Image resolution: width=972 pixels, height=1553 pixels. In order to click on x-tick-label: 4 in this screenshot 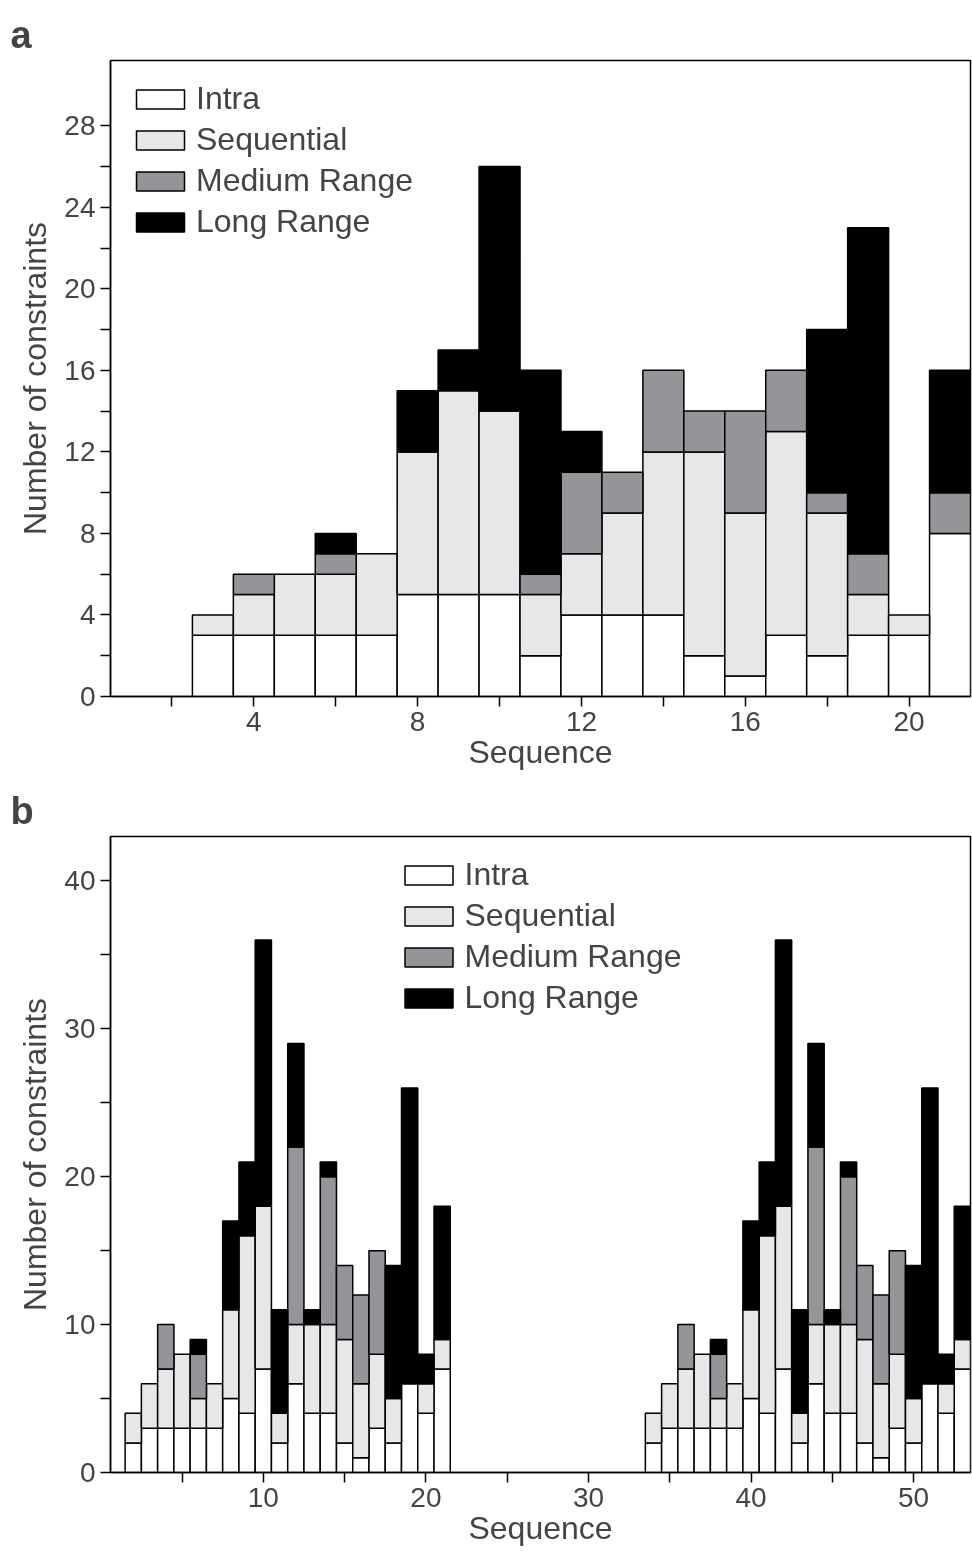, I will do `click(254, 721)`.